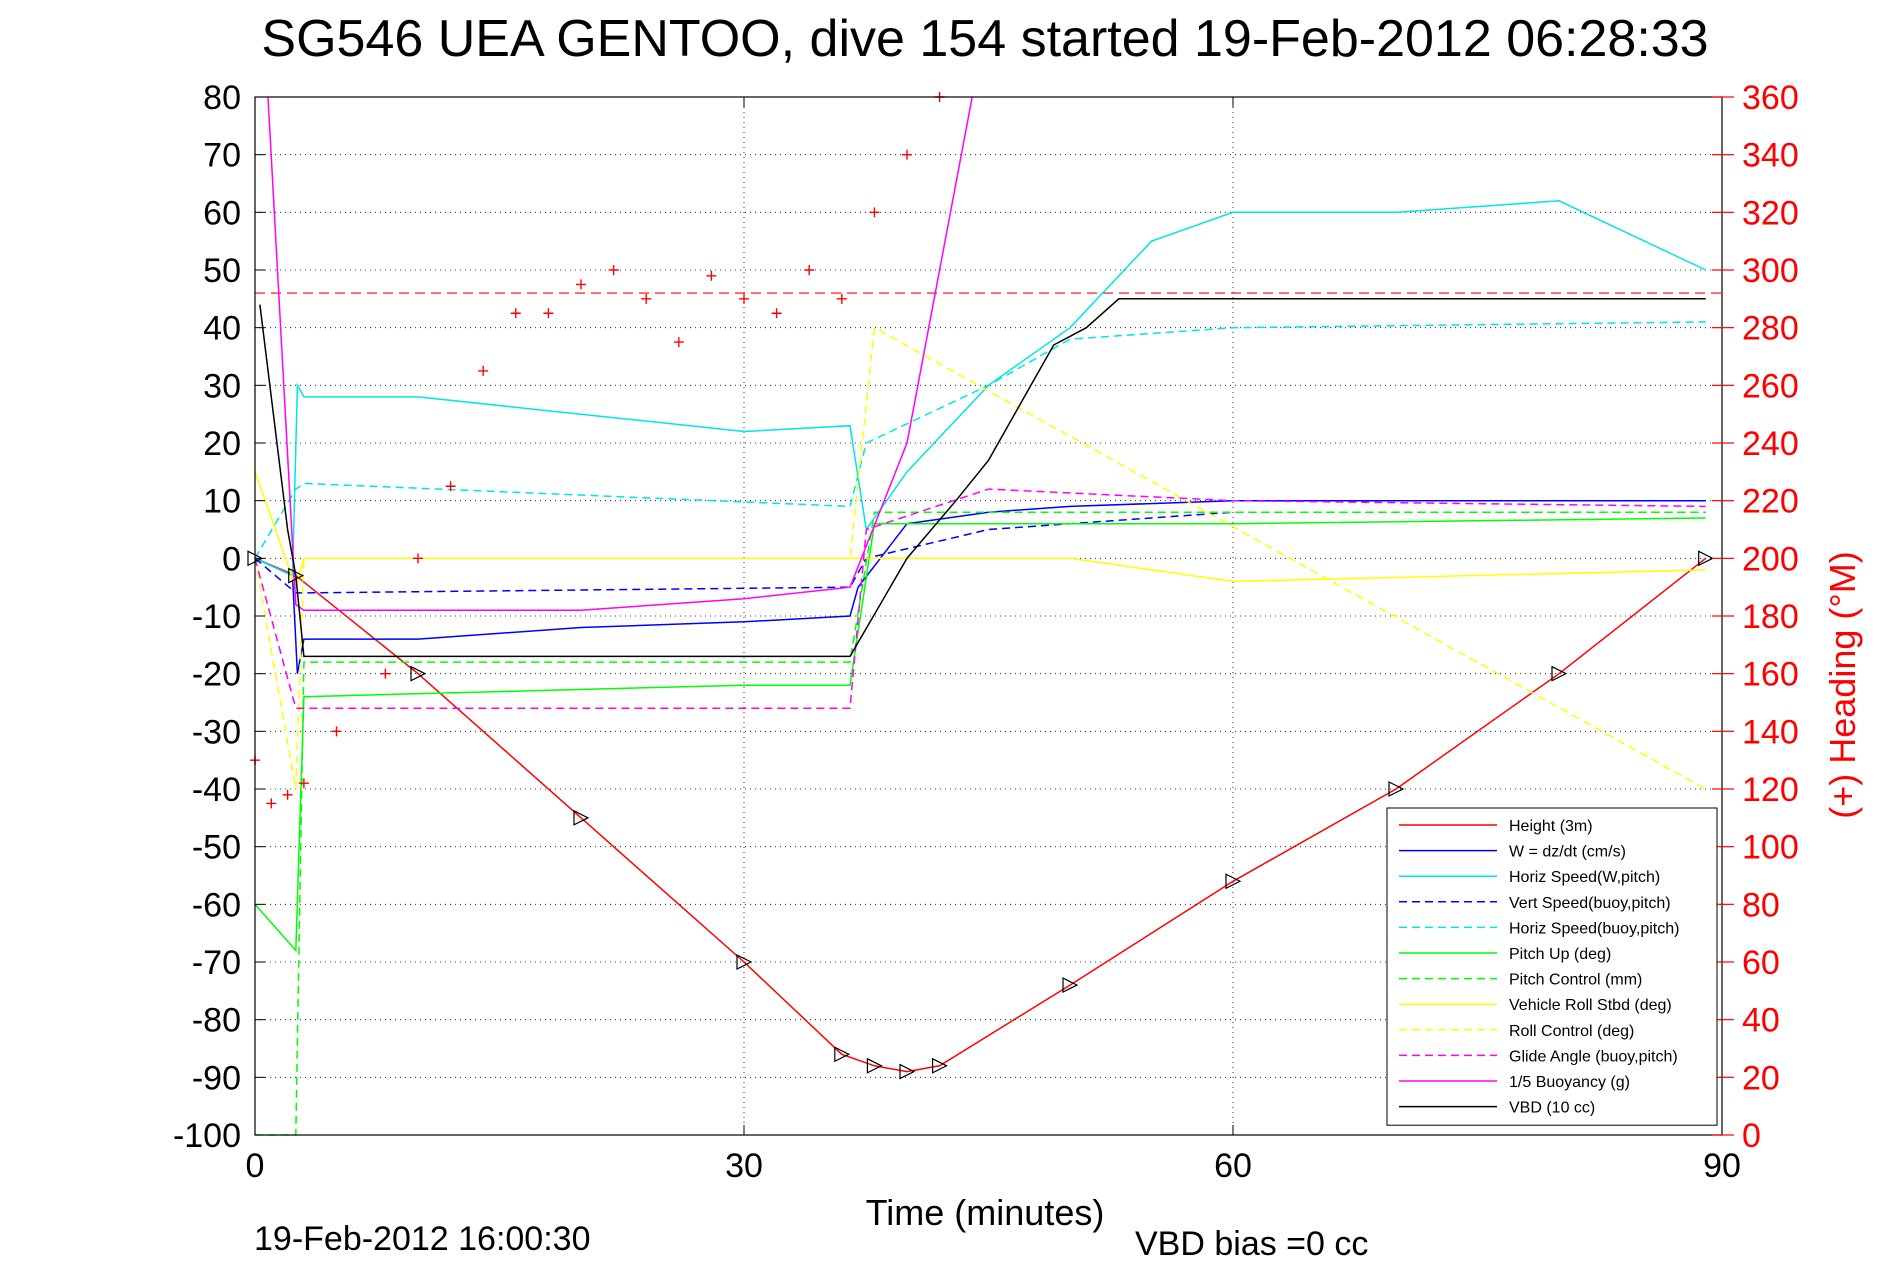 The width and height of the screenshot is (1891, 1262). I want to click on y2-tick-label: 320, so click(1770, 213).